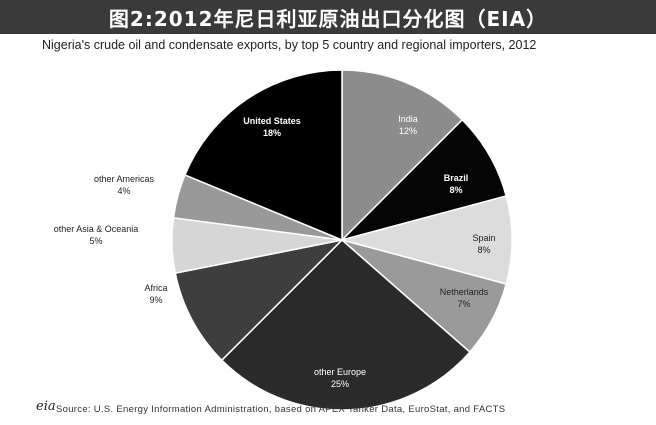 This screenshot has width=656, height=425. I want to click on pie-slice-india, so click(402, 155).